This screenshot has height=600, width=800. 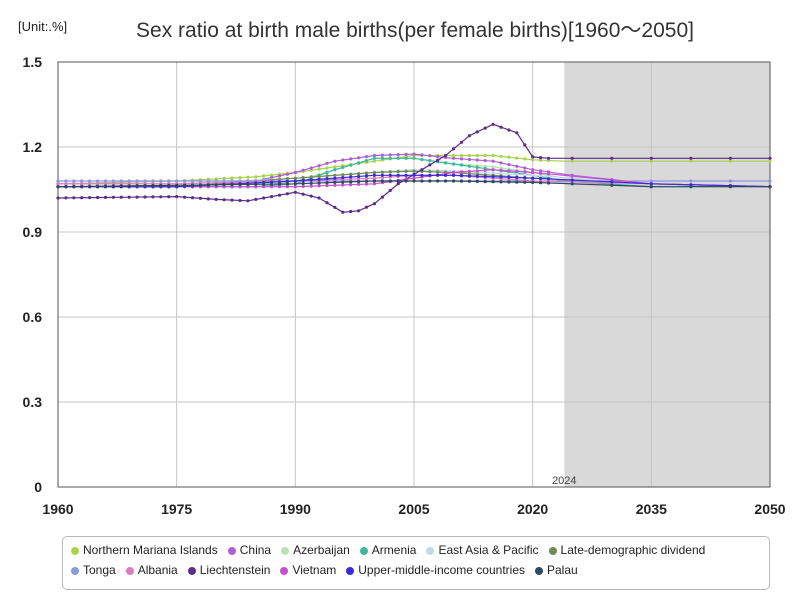 What do you see at coordinates (43, 26) in the screenshot?
I see `unit-label: [Unit:.%]` at bounding box center [43, 26].